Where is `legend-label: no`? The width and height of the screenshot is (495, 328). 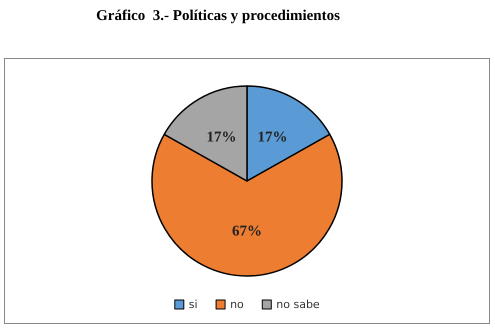 legend-label: no is located at coordinates (237, 304).